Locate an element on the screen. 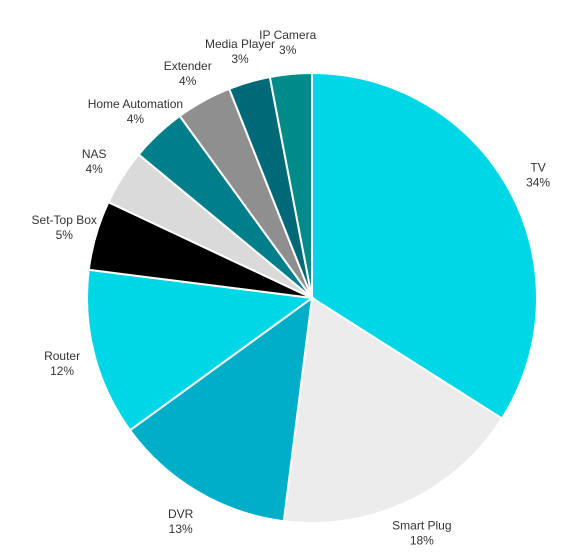 This screenshot has height=560, width=585. slice-label-ip-camera: IP Camera is located at coordinates (287, 35).